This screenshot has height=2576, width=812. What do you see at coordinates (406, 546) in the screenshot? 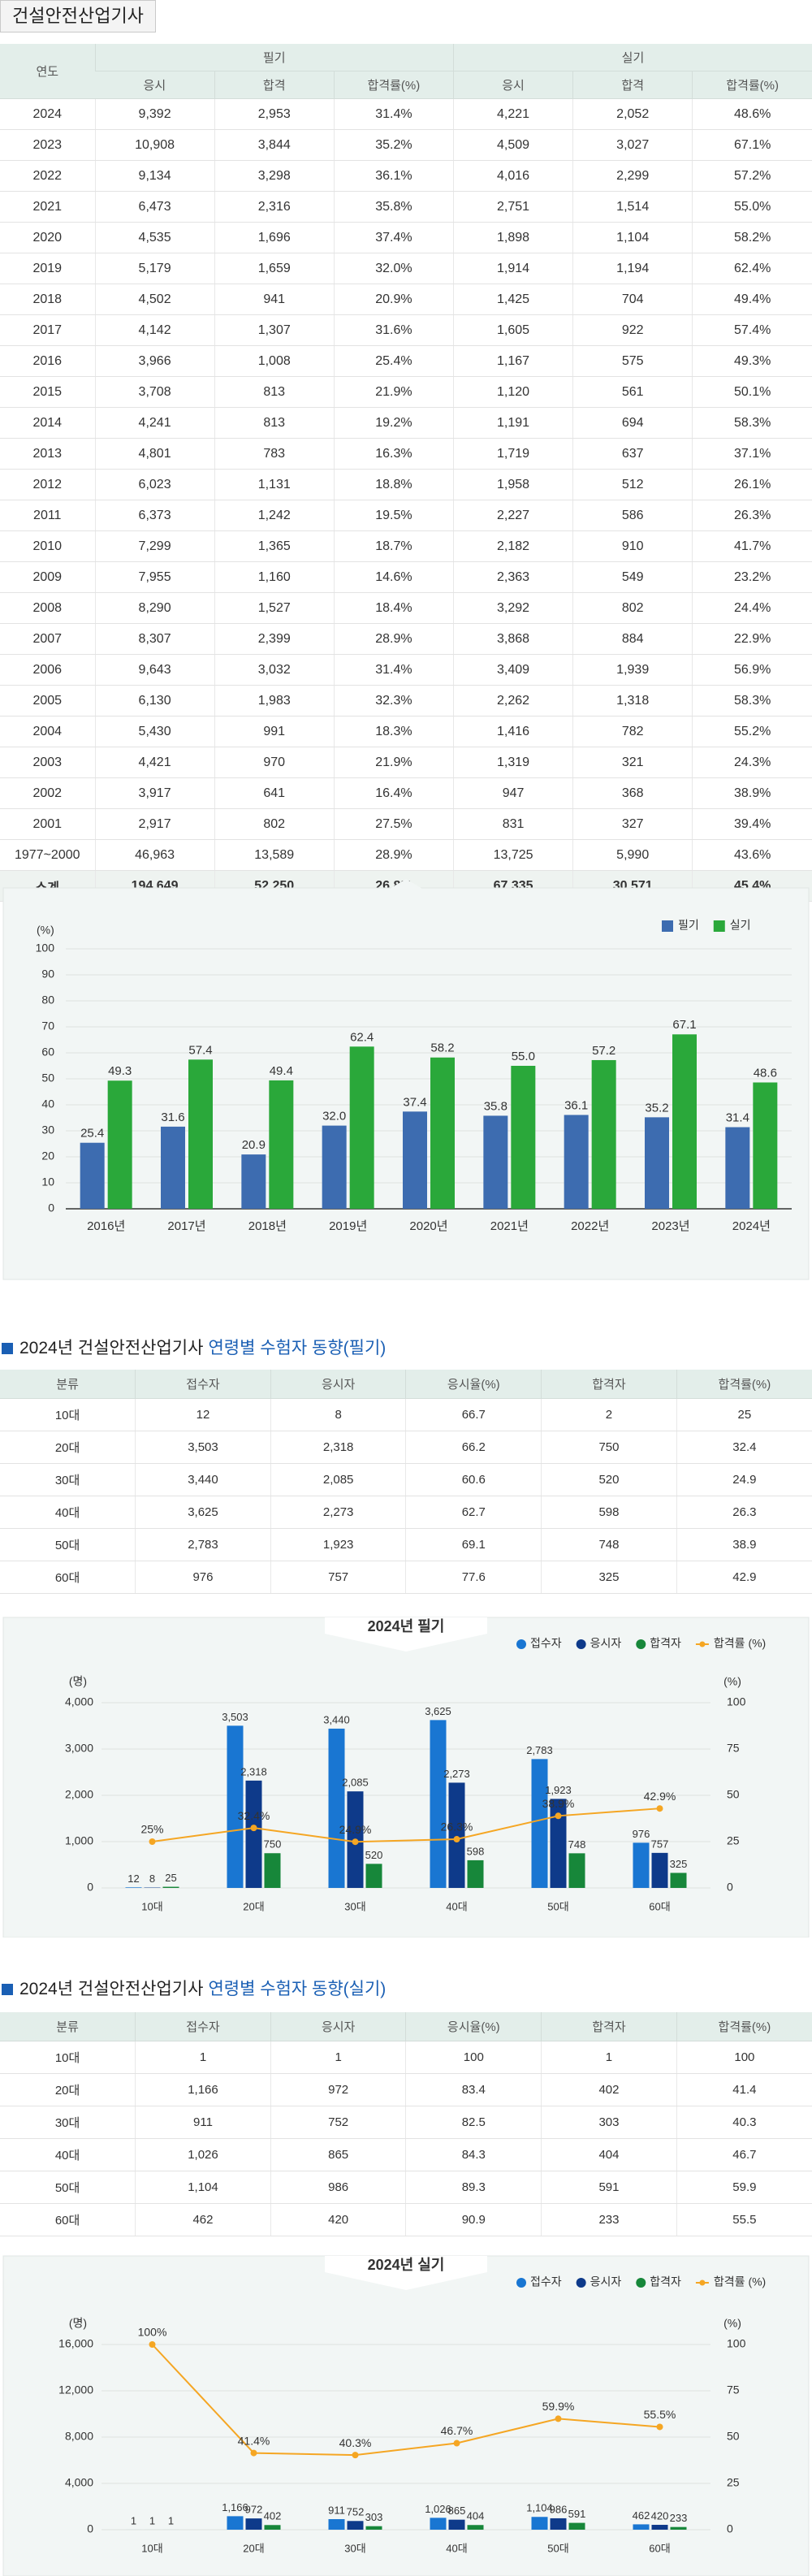
I see `data-row: 2010 7,299 1,365 18.7% 2,182 910 41.7%` at bounding box center [406, 546].